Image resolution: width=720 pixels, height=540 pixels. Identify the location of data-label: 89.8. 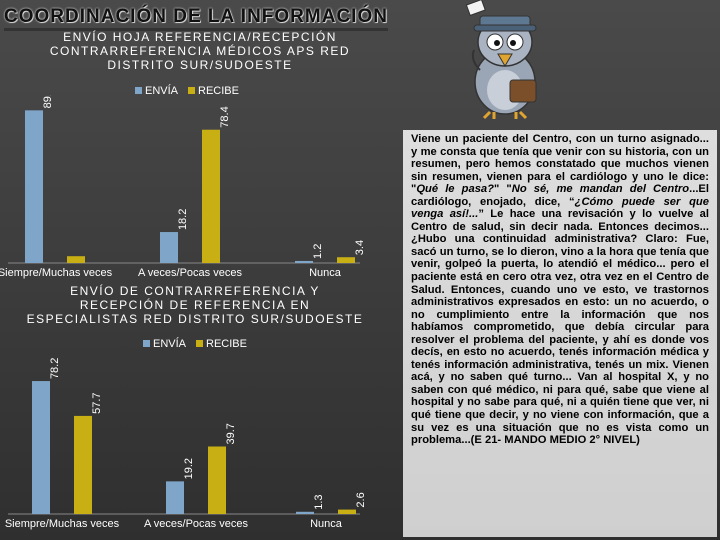
(48, 101).